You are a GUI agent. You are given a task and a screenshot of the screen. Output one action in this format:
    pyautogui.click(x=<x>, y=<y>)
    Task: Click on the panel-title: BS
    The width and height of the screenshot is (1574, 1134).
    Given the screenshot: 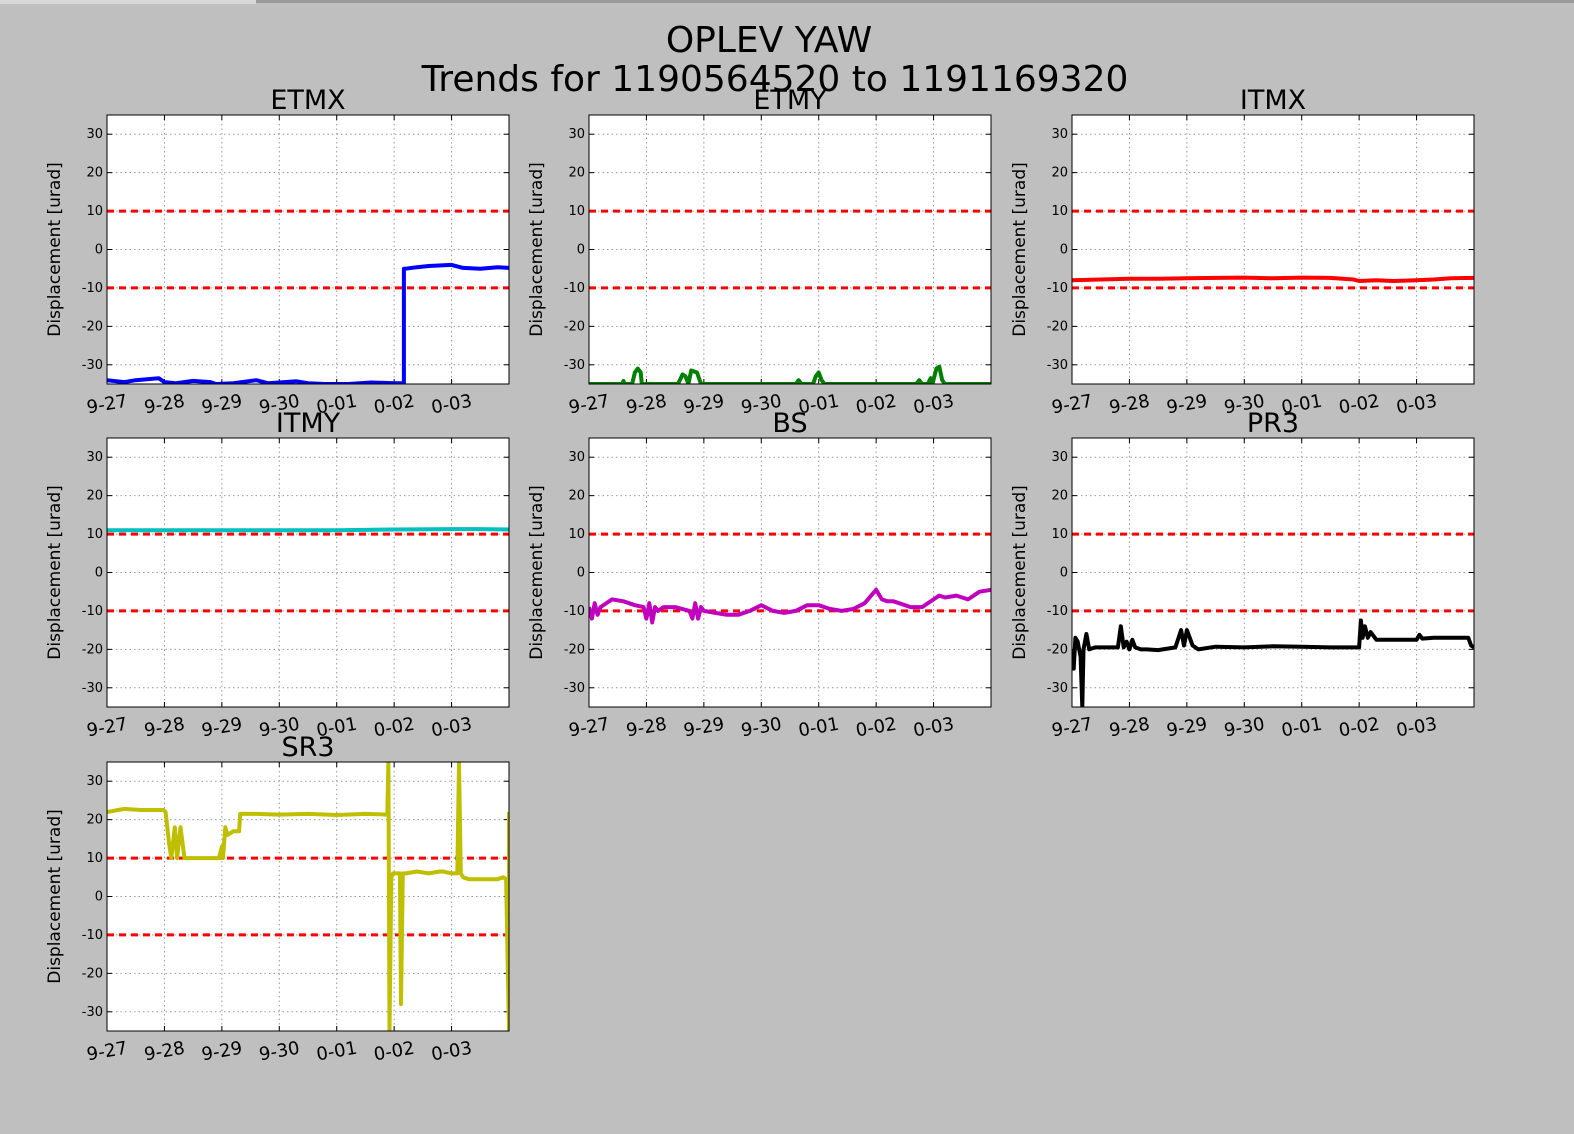 What is the action you would take?
    pyautogui.click(x=789, y=423)
    